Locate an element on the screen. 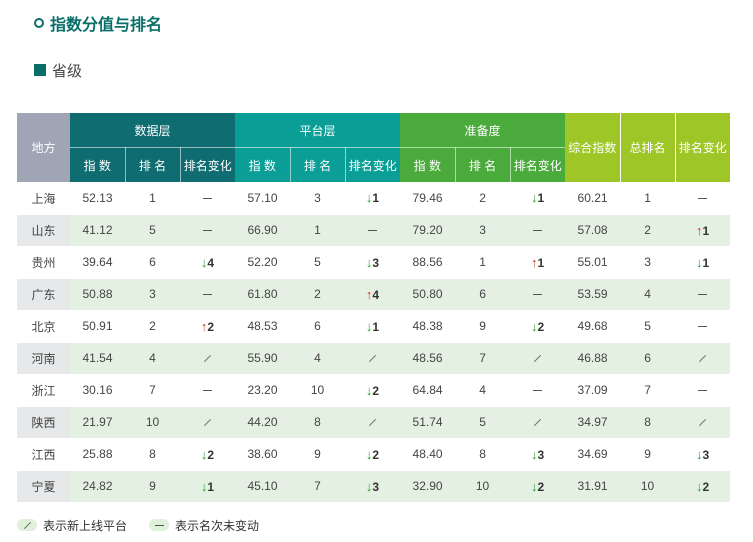 This screenshot has height=542, width=753. region-cell: 贵州 is located at coordinates (43, 262).